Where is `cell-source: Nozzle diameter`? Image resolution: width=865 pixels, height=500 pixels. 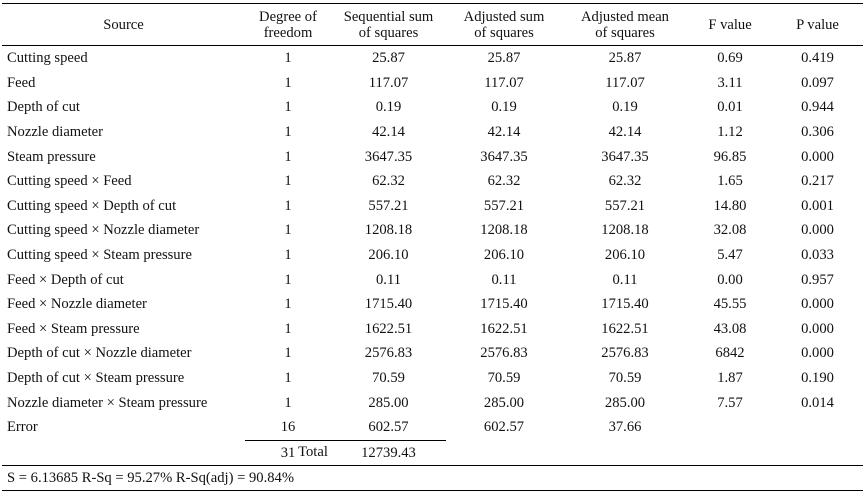 cell-source: Nozzle diameter is located at coordinates (55, 132).